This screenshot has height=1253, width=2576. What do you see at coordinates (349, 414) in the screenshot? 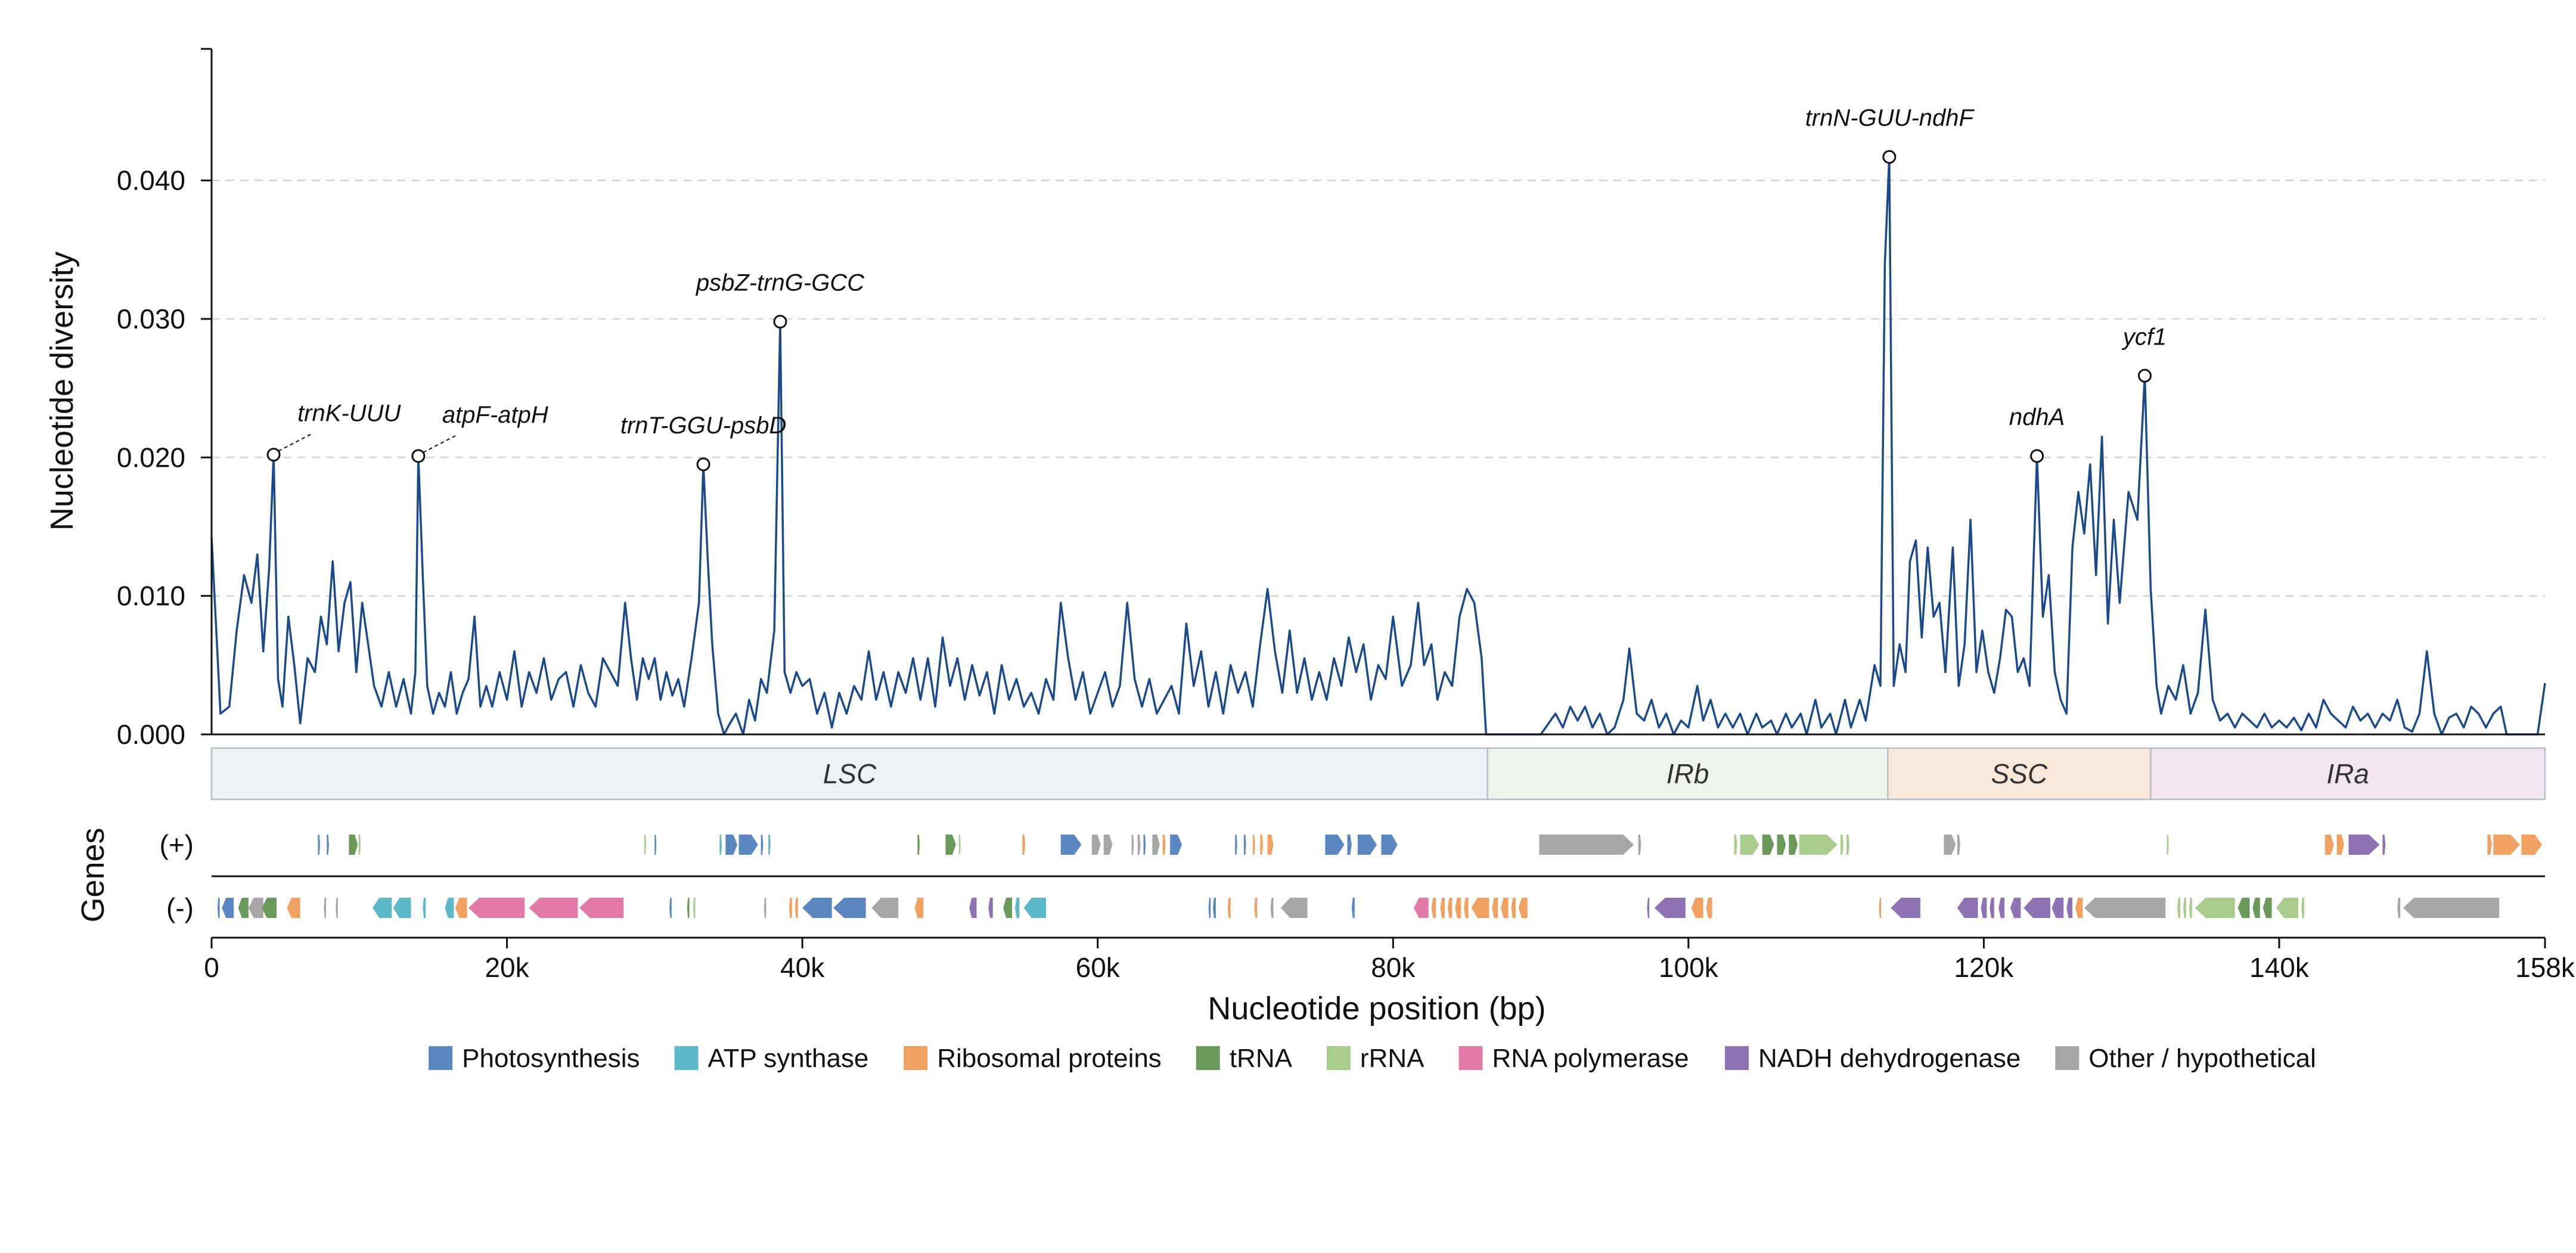
I see `peak-label: trnK-UUU` at bounding box center [349, 414].